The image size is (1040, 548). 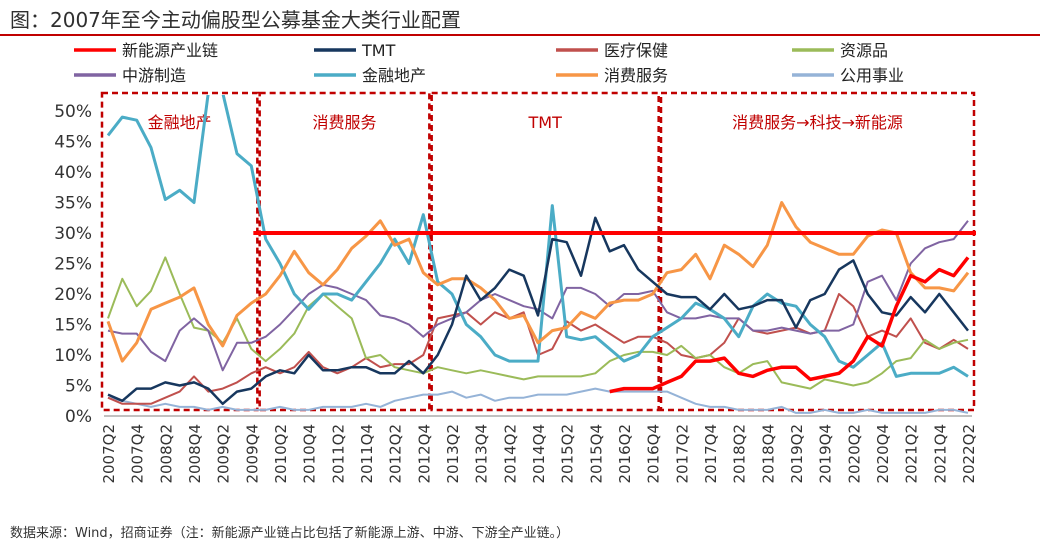 What do you see at coordinates (78, 417) in the screenshot?
I see `y-tick-label: 0%` at bounding box center [78, 417].